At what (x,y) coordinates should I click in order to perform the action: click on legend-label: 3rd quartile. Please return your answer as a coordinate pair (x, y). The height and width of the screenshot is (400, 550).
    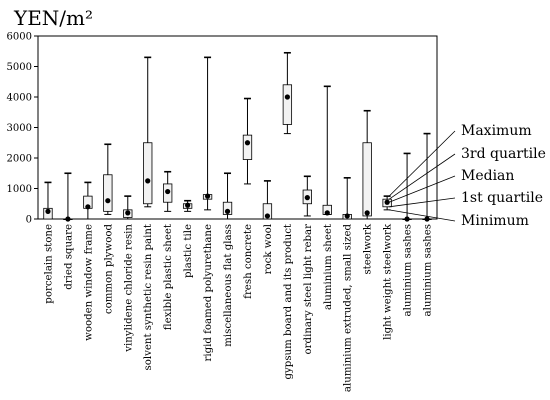
    Looking at the image, I should click on (503, 154).